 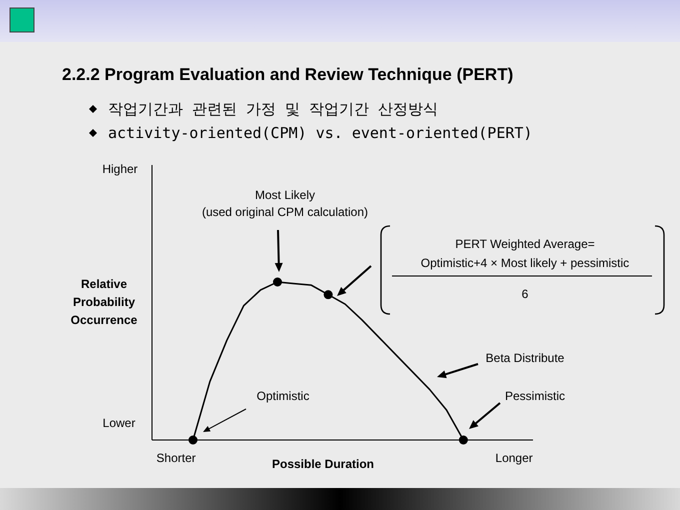 I want to click on text: (used original CPM calculation), so click(x=285, y=212).